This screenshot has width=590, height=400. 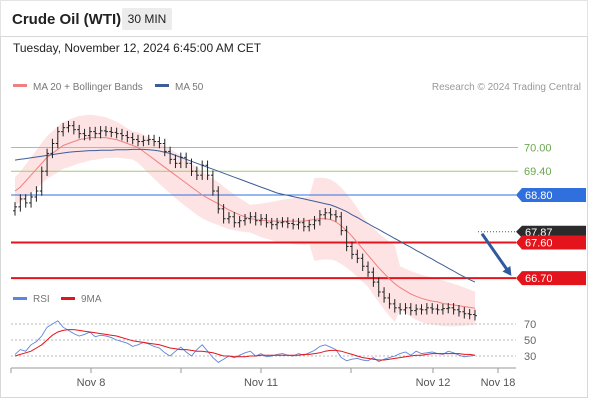 I want to click on rsi-line, so click(x=245, y=341).